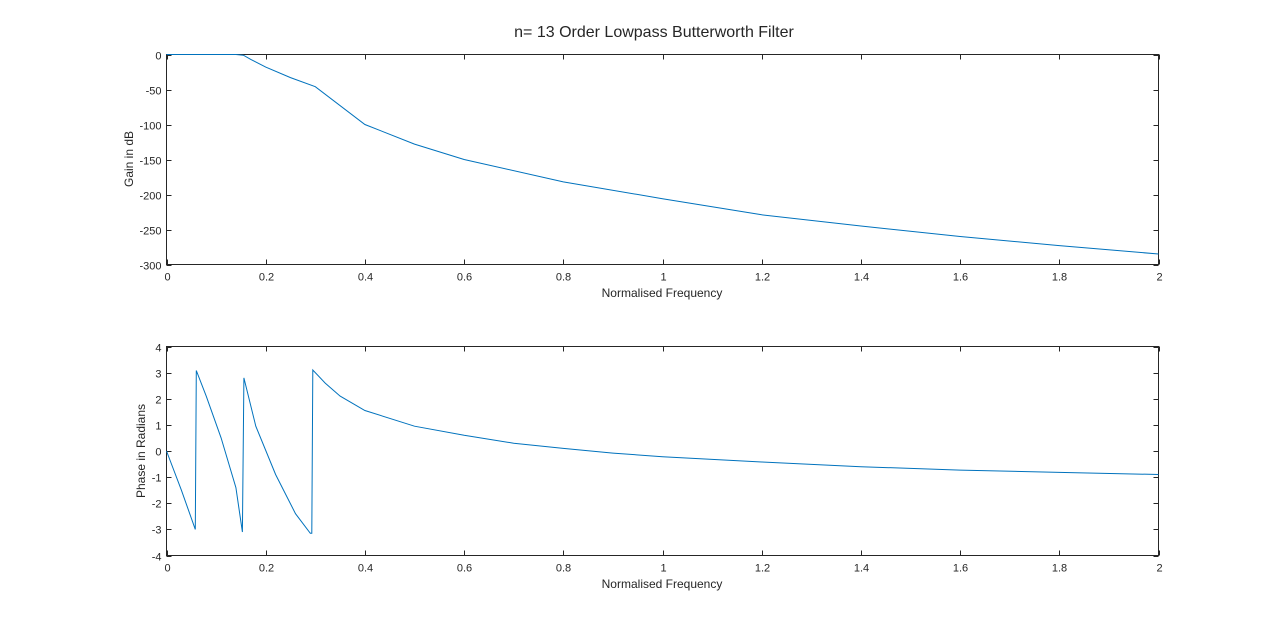 The image size is (1280, 624). What do you see at coordinates (464, 569) in the screenshot?
I see `phase-xtick-label: 0.6` at bounding box center [464, 569].